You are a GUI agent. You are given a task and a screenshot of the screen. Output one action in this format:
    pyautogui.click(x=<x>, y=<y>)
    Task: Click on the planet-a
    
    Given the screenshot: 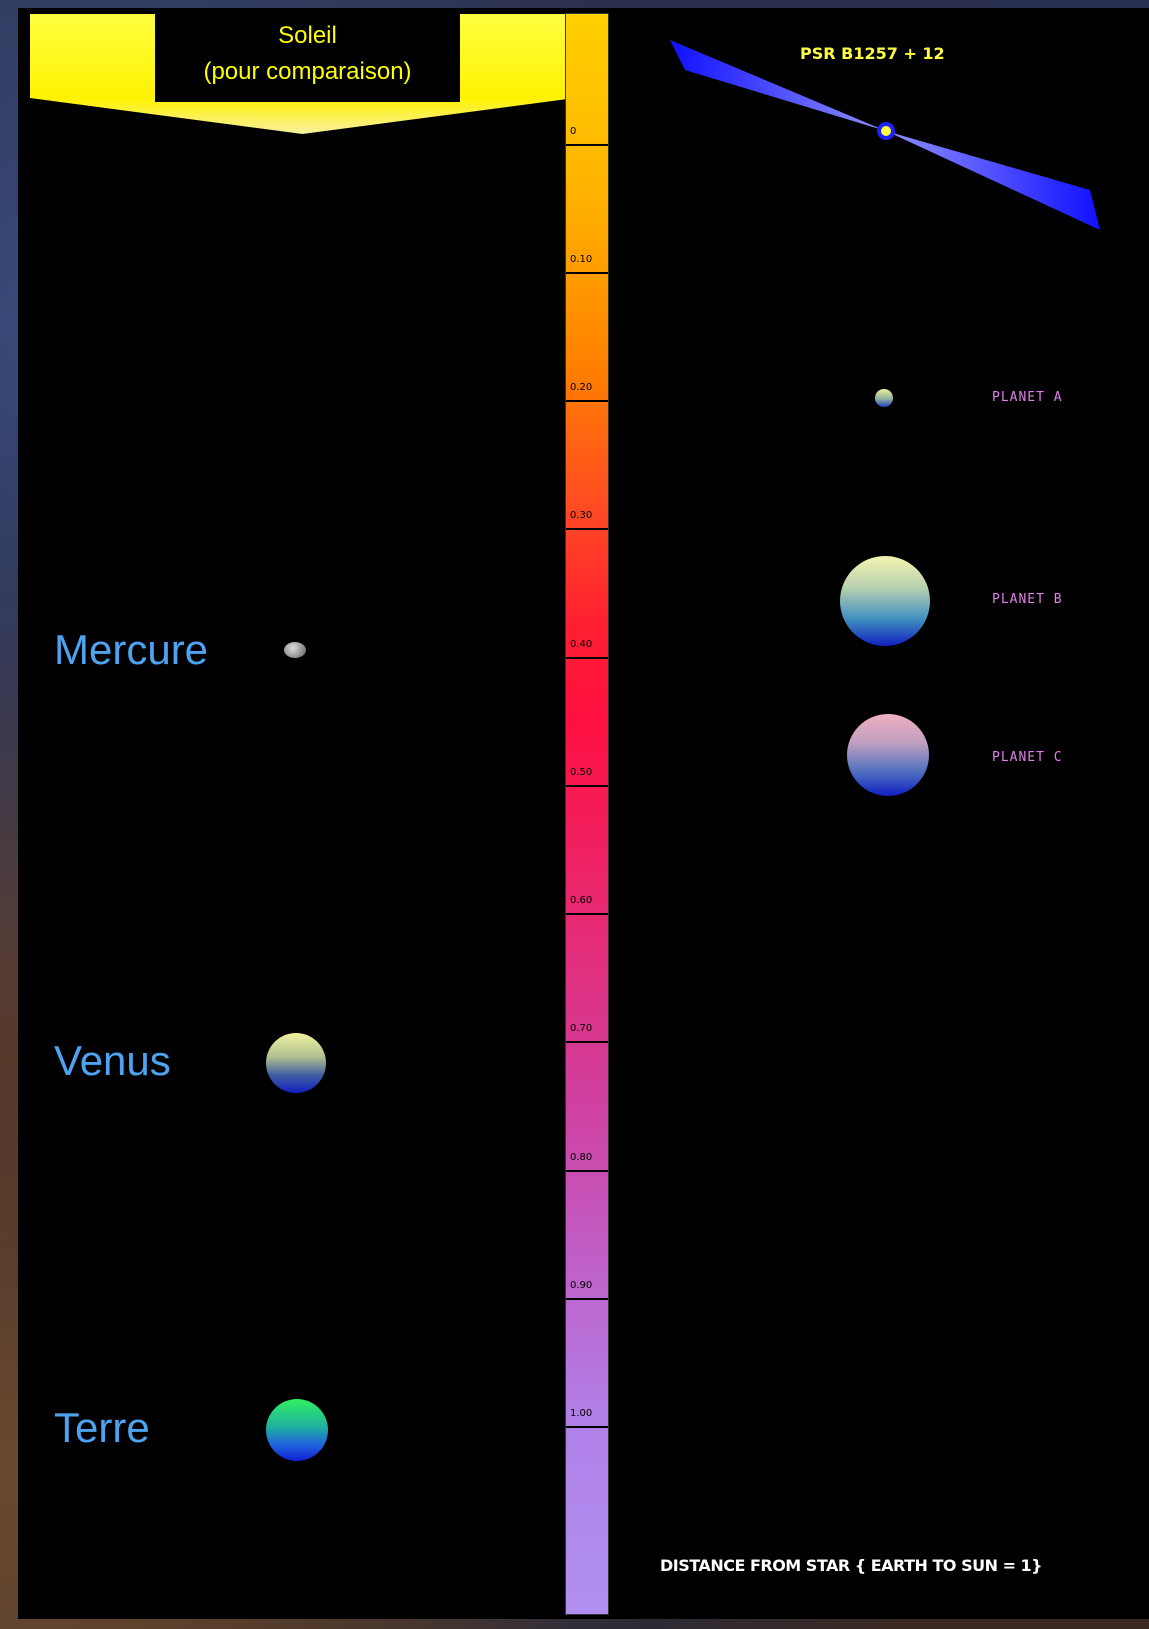 What is the action you would take?
    pyautogui.click(x=884, y=398)
    